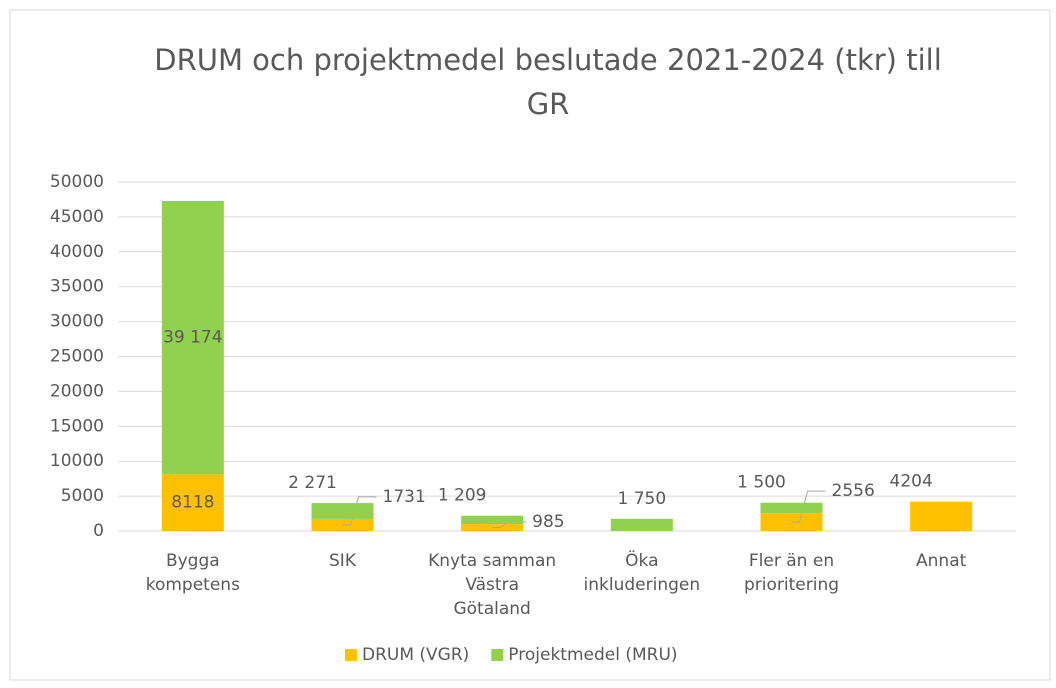 Image resolution: width=1056 pixels, height=688 pixels. Describe the element at coordinates (77, 217) in the screenshot. I see `y-tick-label: 45000` at that location.